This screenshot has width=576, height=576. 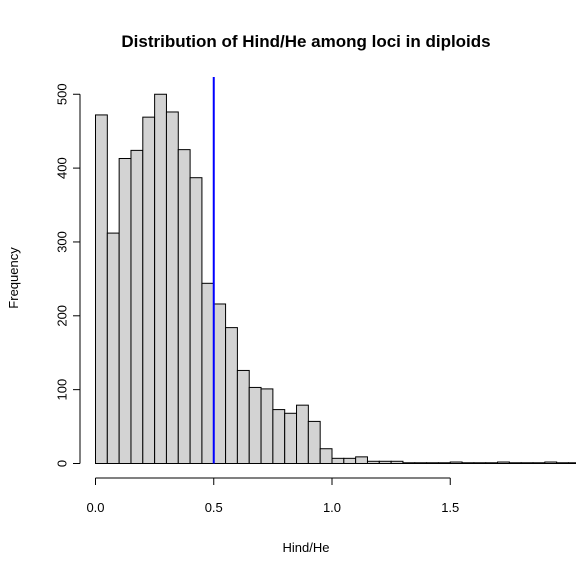 What do you see at coordinates (67, 275) in the screenshot?
I see `y-axis: 0 100 200 300 400 500` at bounding box center [67, 275].